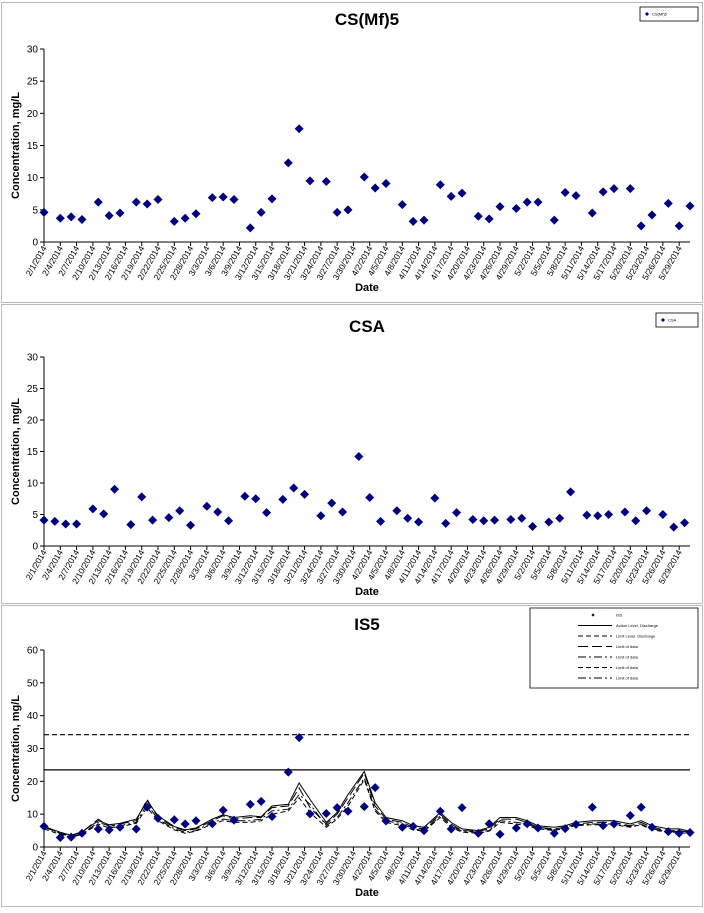 The image size is (704, 913). What do you see at coordinates (33, 683) in the screenshot?
I see `y-tick-label: 50` at bounding box center [33, 683].